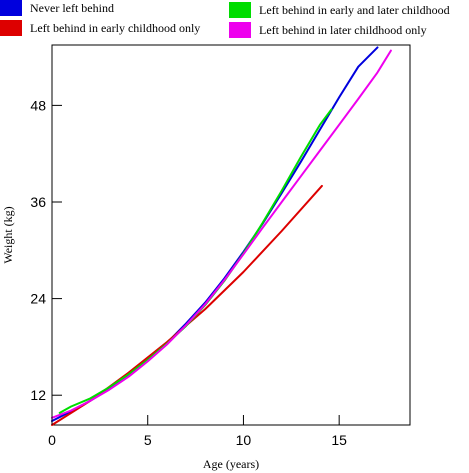  I want to click on x-axis-title: Age (years), so click(231, 464).